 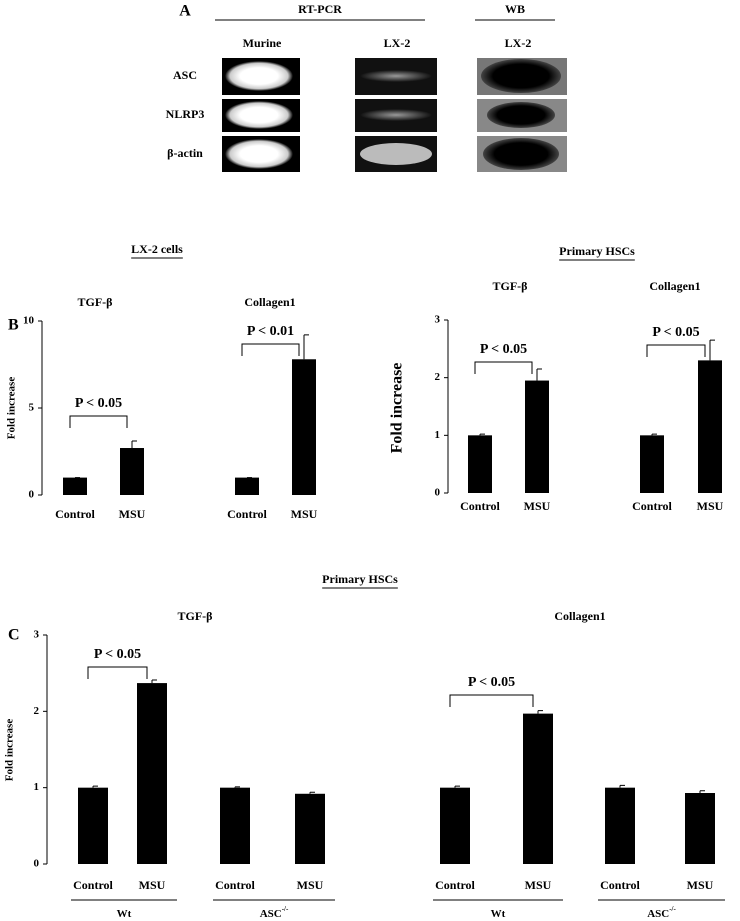 I want to click on panel-label: B, so click(x=13, y=325).